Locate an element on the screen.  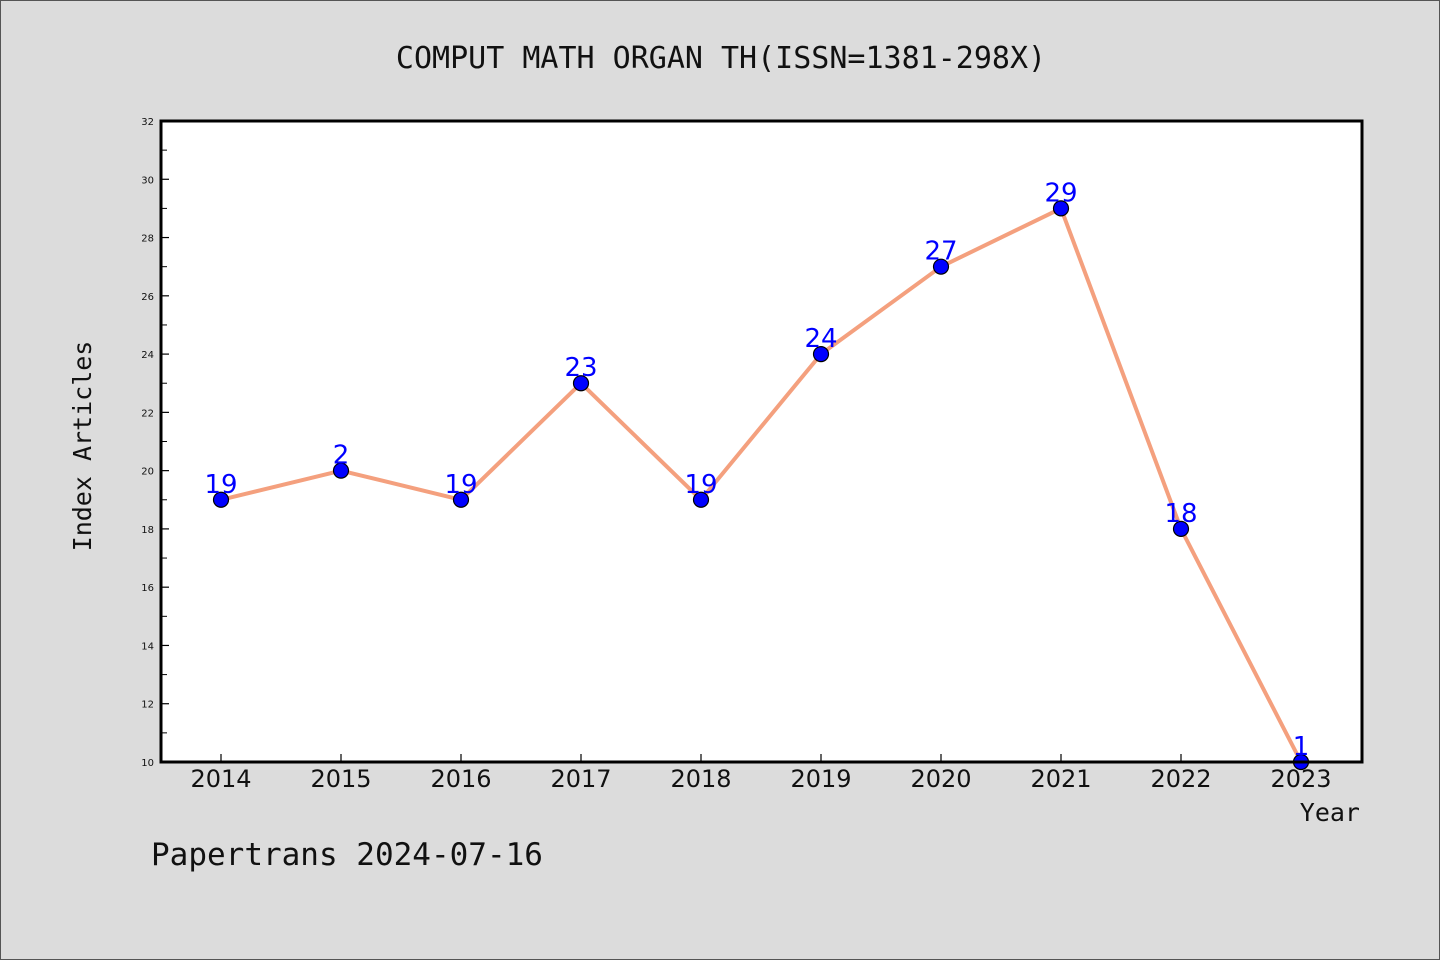
data-label: 23 is located at coordinates (580, 368).